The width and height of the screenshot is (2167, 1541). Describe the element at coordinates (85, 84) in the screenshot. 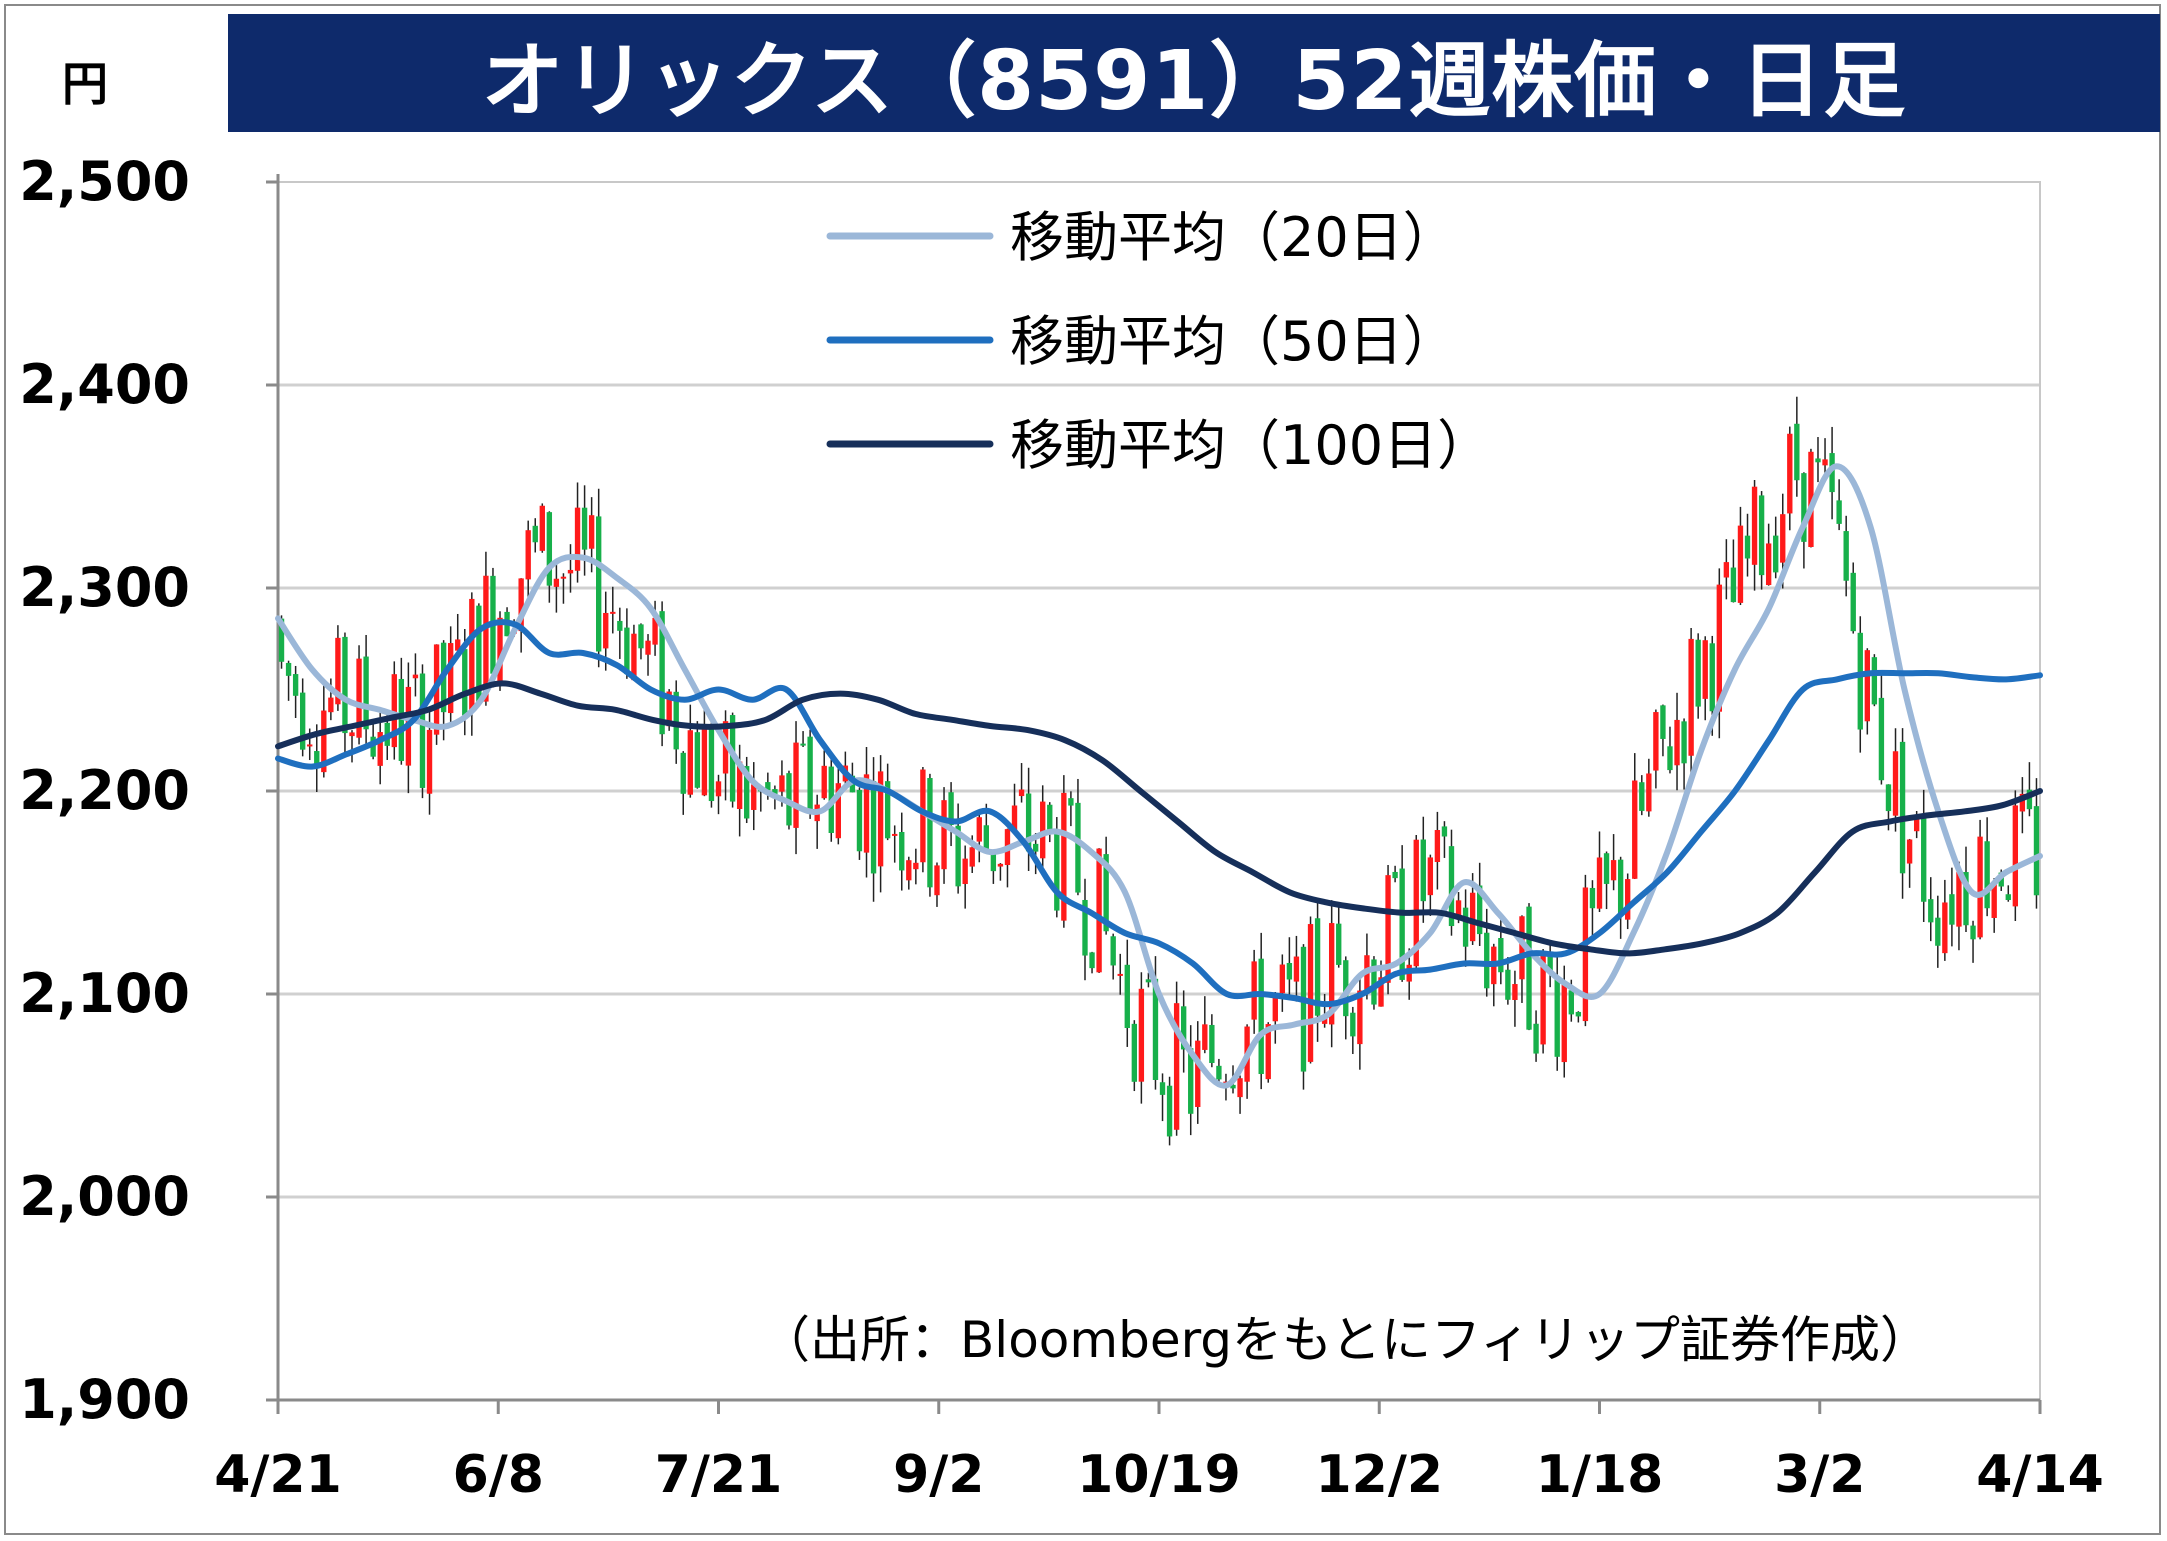

I see `unit-label: 円` at that location.